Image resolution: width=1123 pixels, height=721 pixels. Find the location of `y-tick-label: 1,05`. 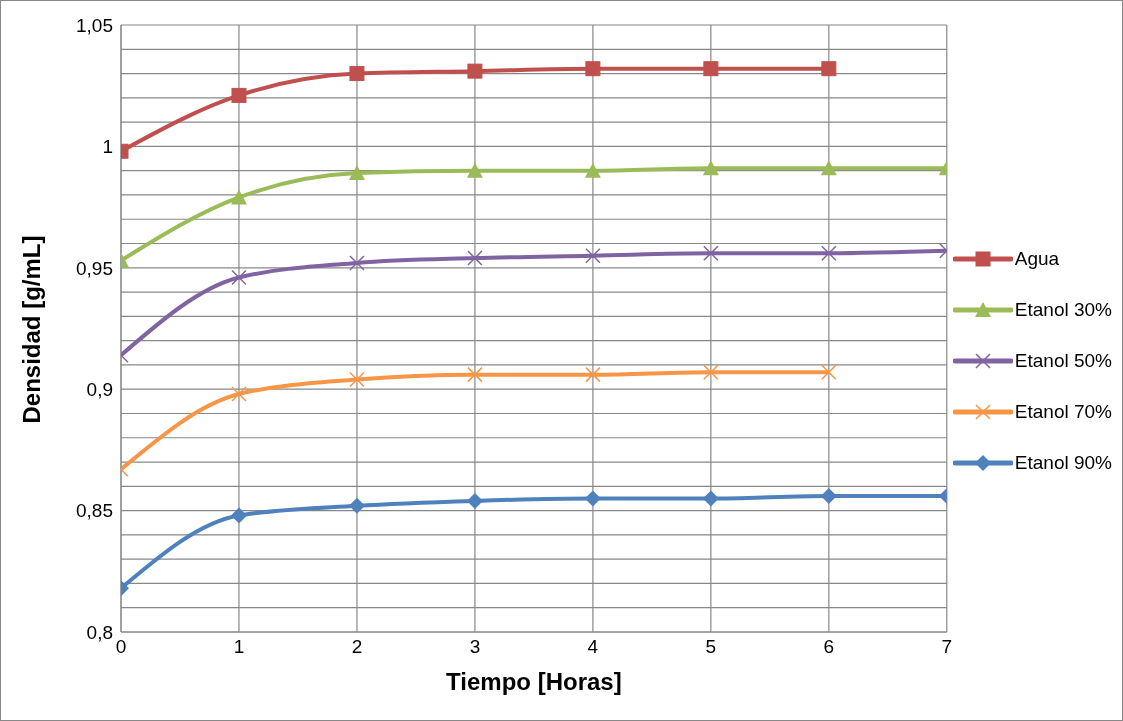

y-tick-label: 1,05 is located at coordinates (94, 25).